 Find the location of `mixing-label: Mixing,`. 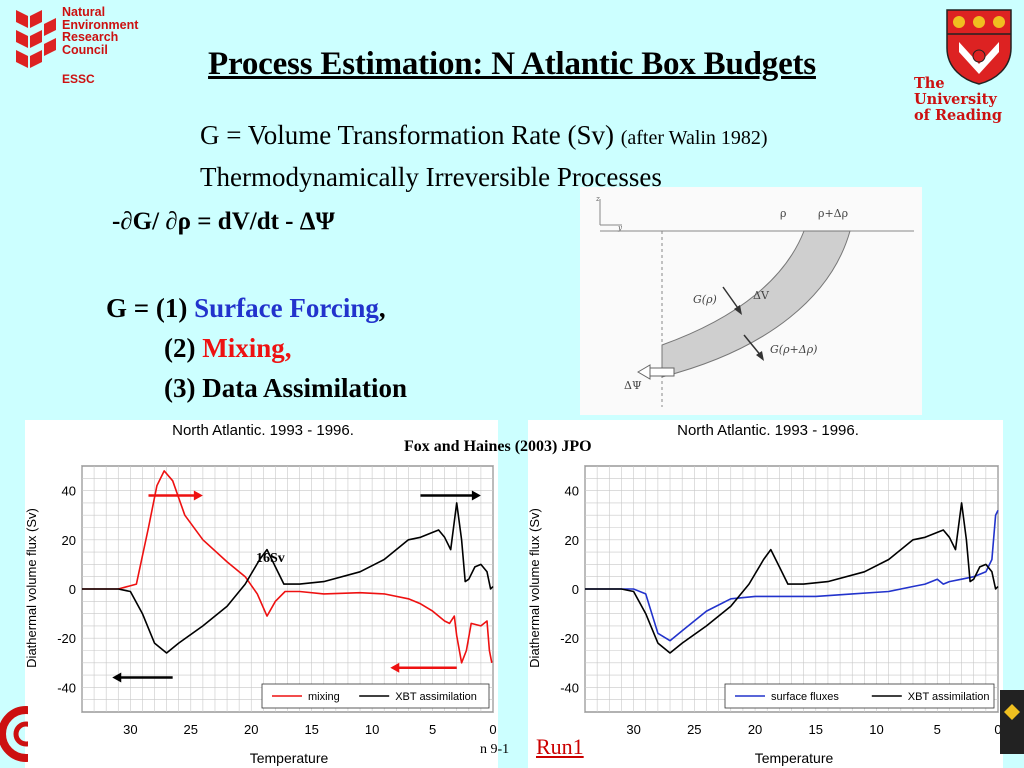

mixing-label: Mixing, is located at coordinates (247, 348).